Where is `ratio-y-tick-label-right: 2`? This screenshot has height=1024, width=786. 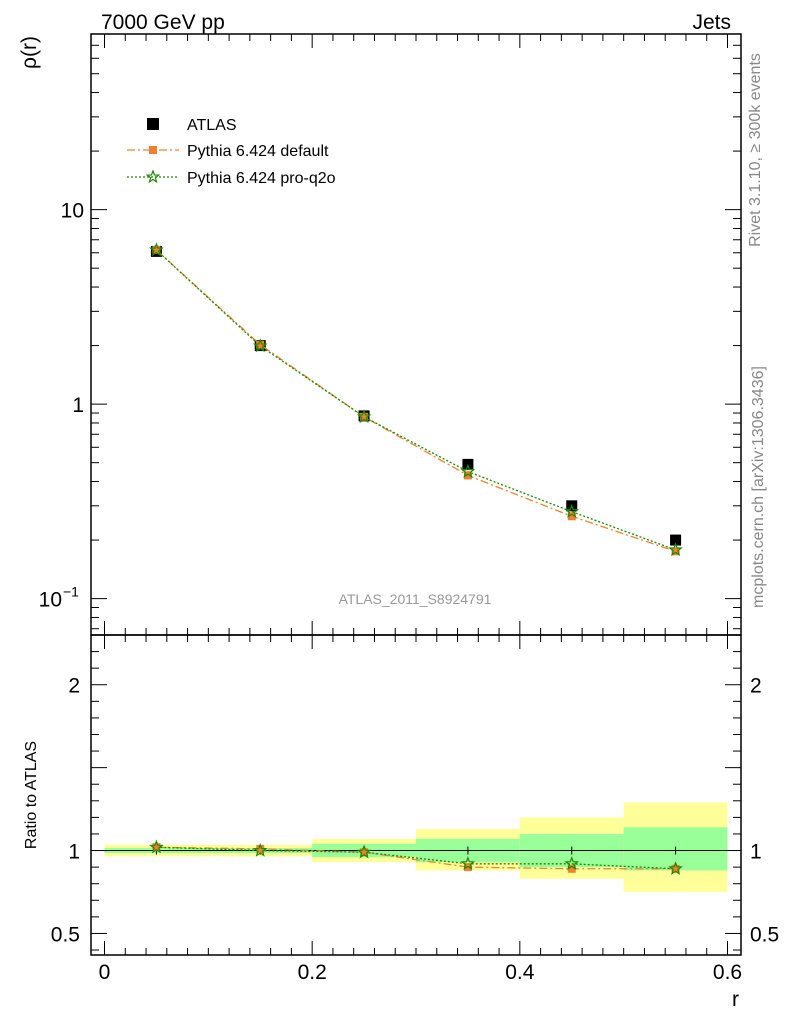
ratio-y-tick-label-right: 2 is located at coordinates (756, 686).